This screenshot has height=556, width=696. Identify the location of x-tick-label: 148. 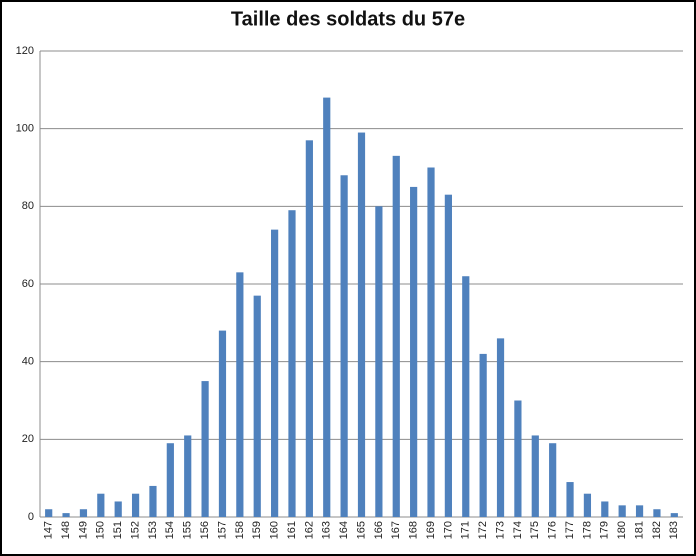
(66, 530).